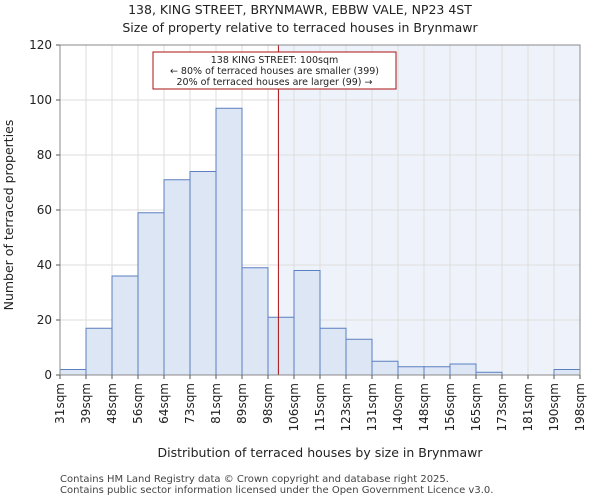 This screenshot has height=500, width=600. I want to click on x-tick-label: 173sqm, so click(502, 407).